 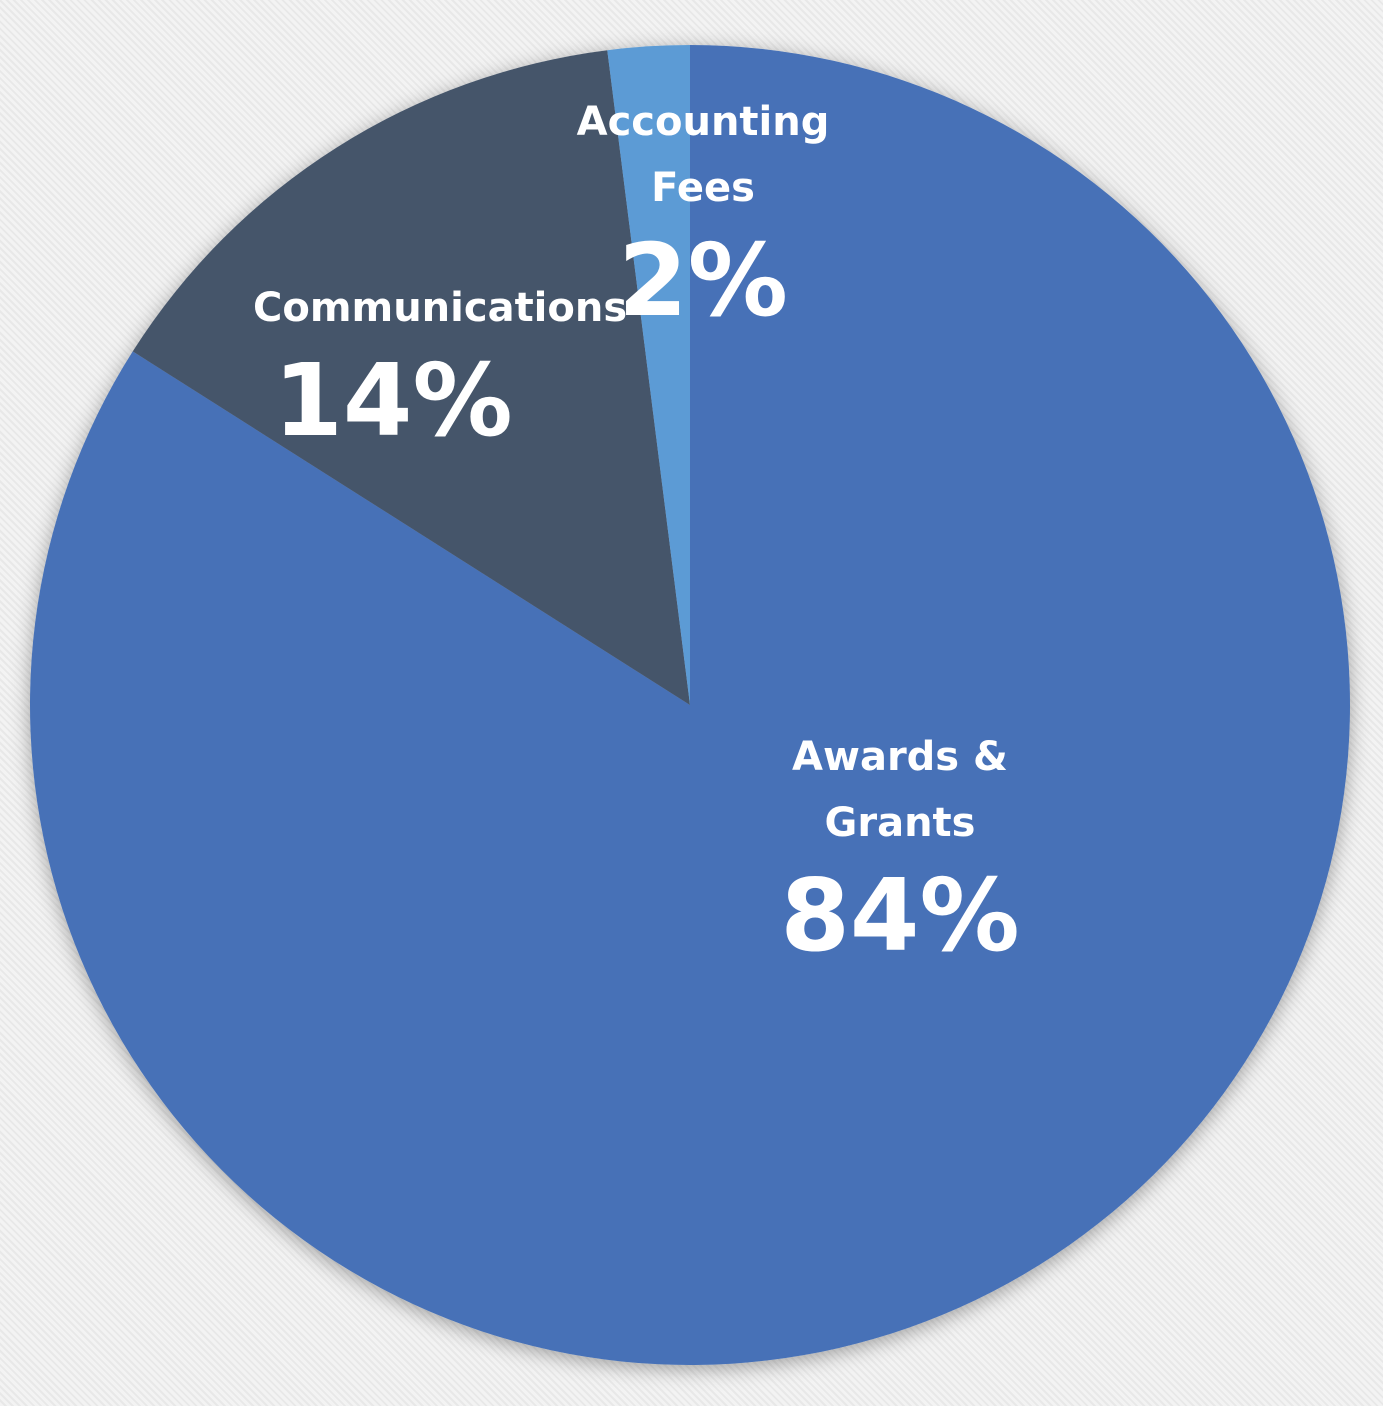 I want to click on value-label: 84%, so click(x=900, y=915).